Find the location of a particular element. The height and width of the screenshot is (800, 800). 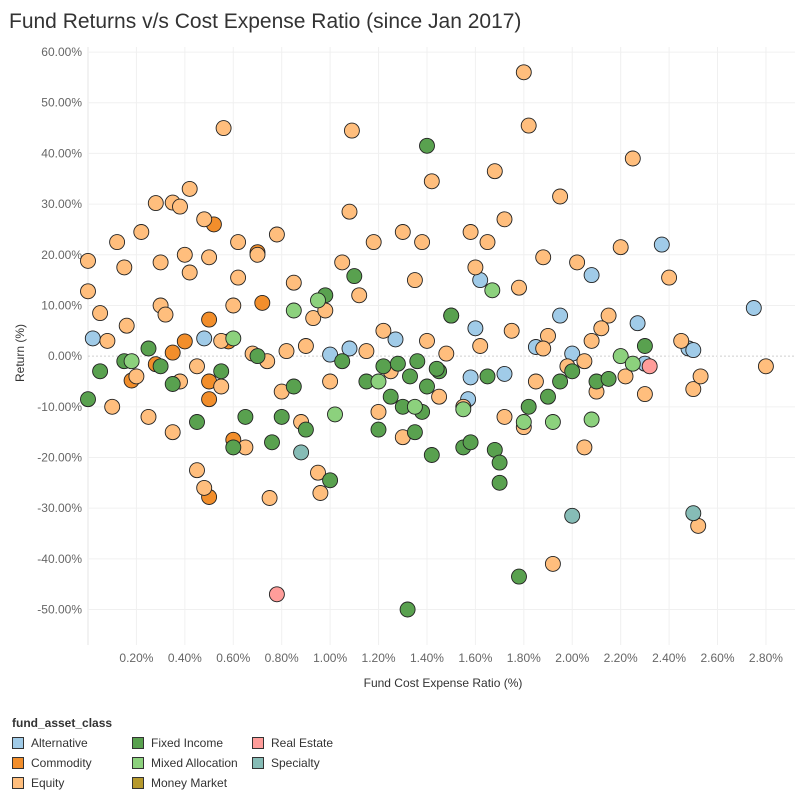

legend-item-alternative: Alternative is located at coordinates (72, 742).